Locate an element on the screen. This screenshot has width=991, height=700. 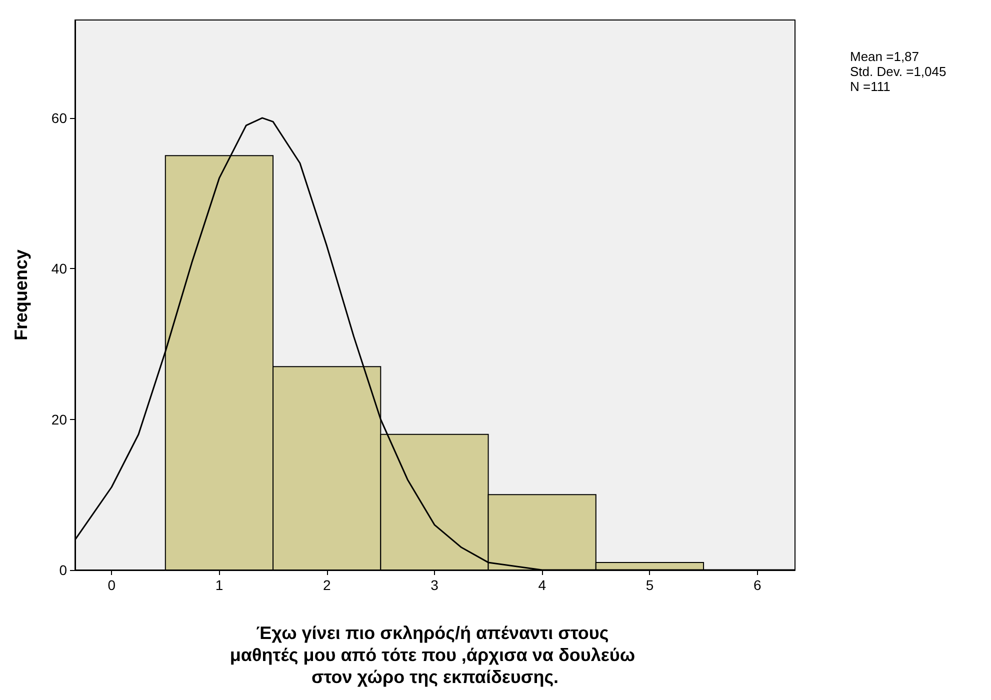
y-tick-label: 0 is located at coordinates (63, 570).